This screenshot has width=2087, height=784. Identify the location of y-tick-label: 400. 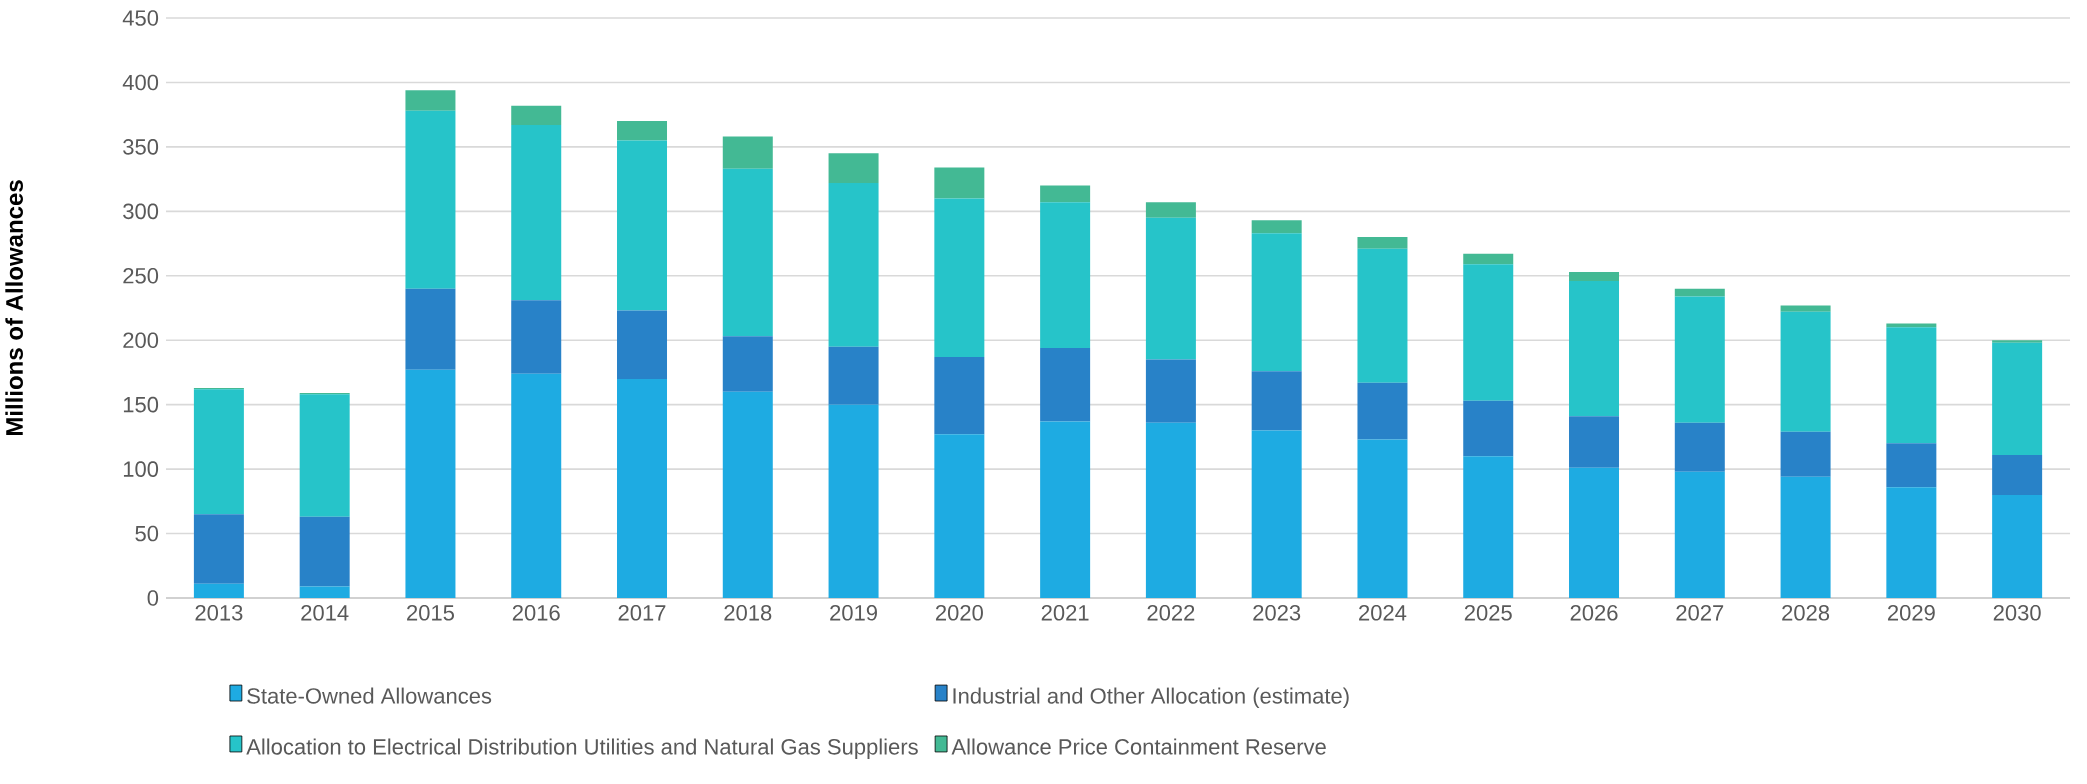
(140, 82).